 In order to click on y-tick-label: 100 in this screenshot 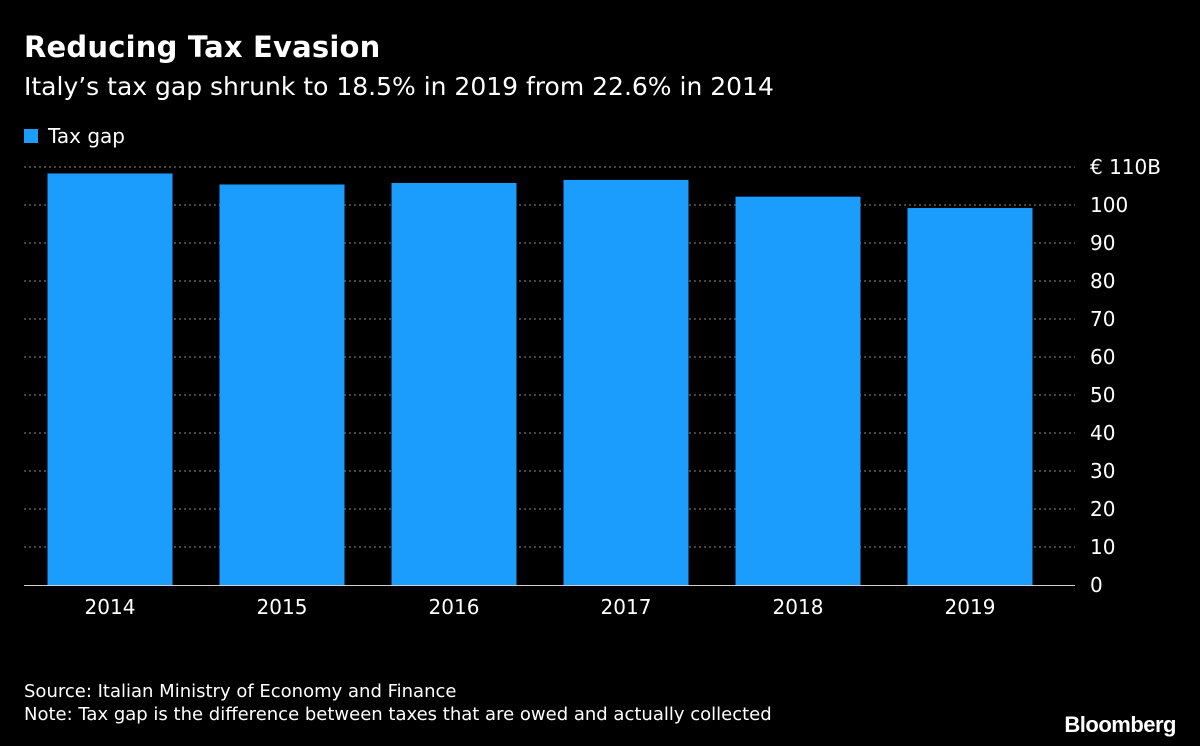, I will do `click(1109, 205)`.